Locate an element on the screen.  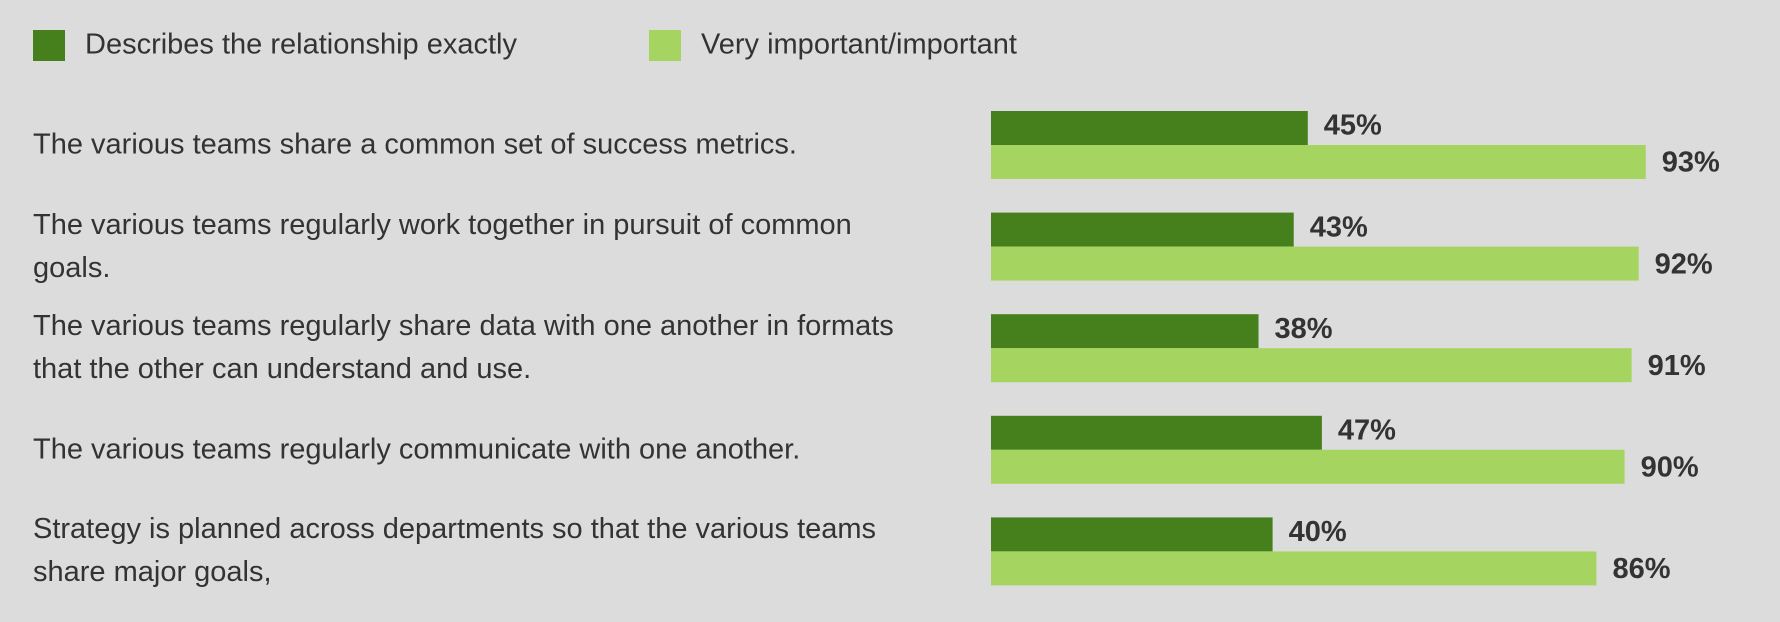
value-label: 92% is located at coordinates (1684, 264).